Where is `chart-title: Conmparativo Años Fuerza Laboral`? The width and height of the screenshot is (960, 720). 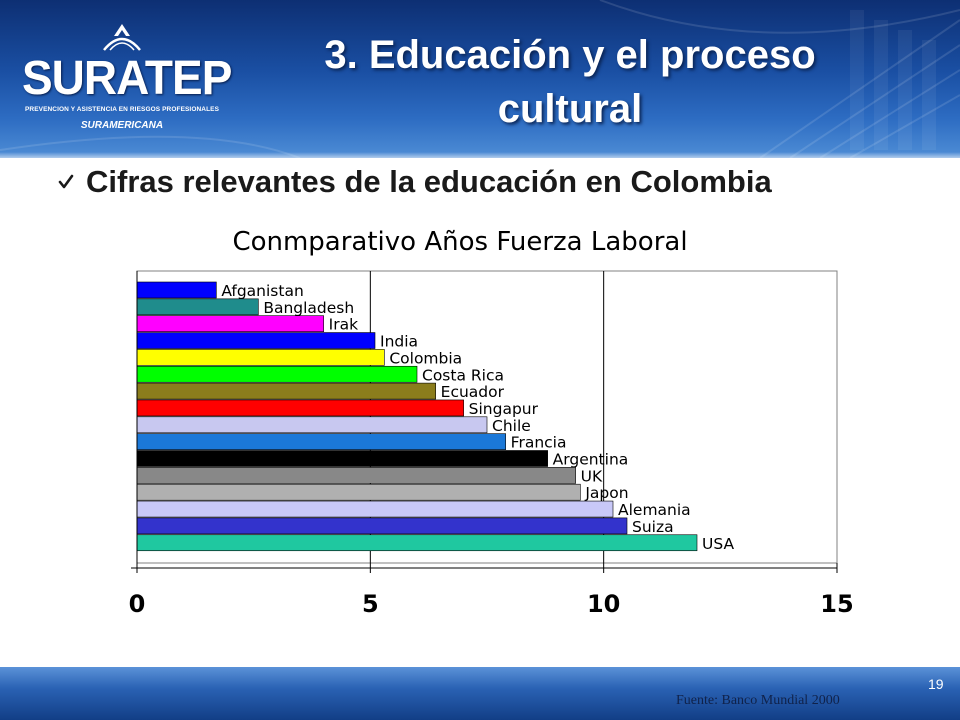
chart-title: Conmparativo Años Fuerza Laboral is located at coordinates (459, 242).